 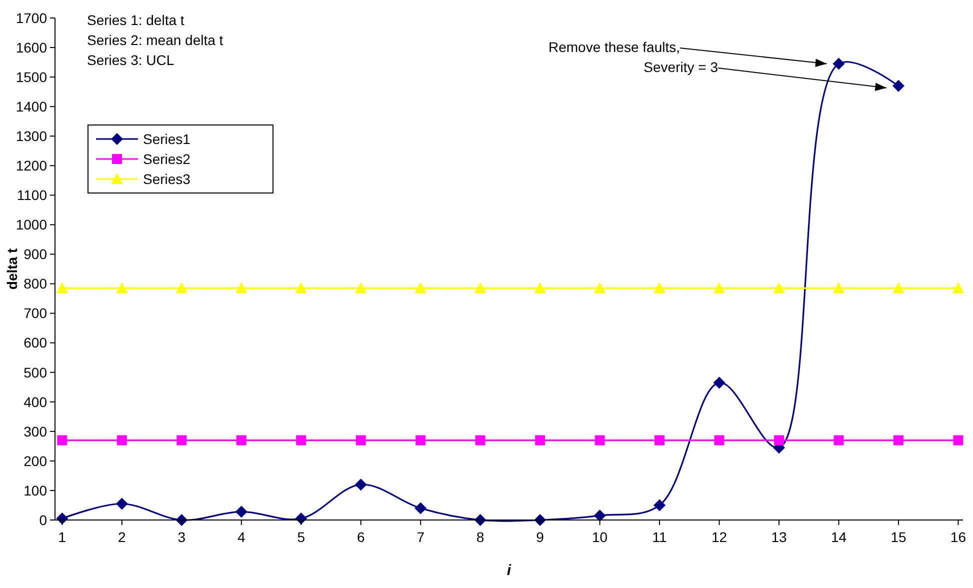 What do you see at coordinates (540, 537) in the screenshot?
I see `x-tick-label: 9` at bounding box center [540, 537].